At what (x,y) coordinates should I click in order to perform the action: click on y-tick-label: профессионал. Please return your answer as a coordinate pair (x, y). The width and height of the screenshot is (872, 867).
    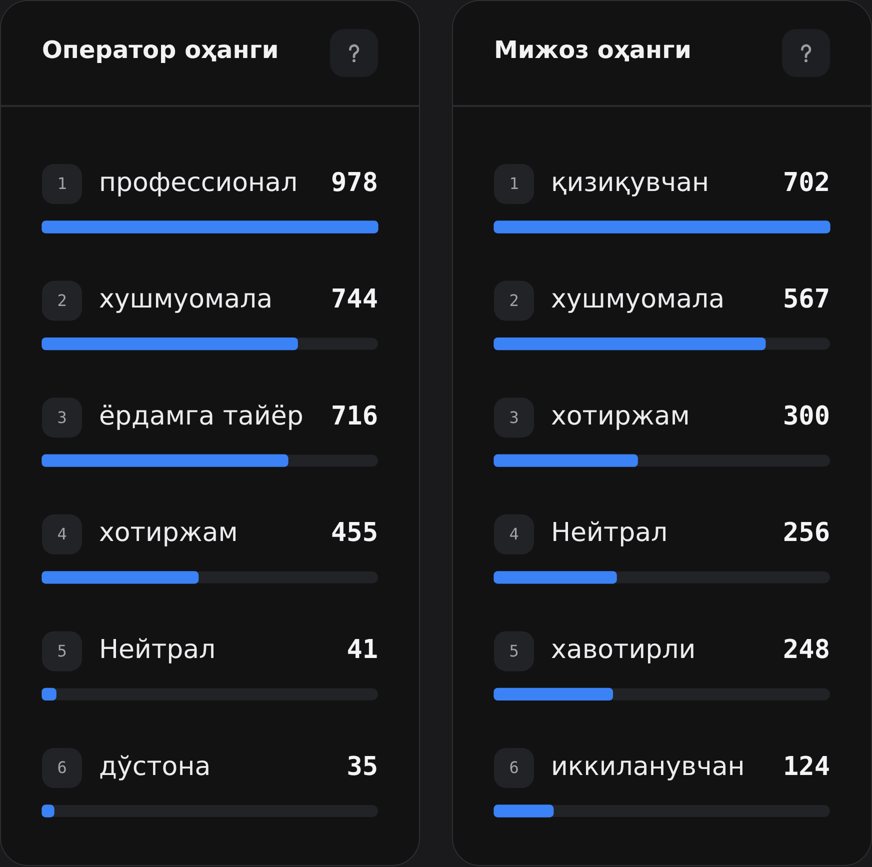
    Looking at the image, I should click on (198, 183).